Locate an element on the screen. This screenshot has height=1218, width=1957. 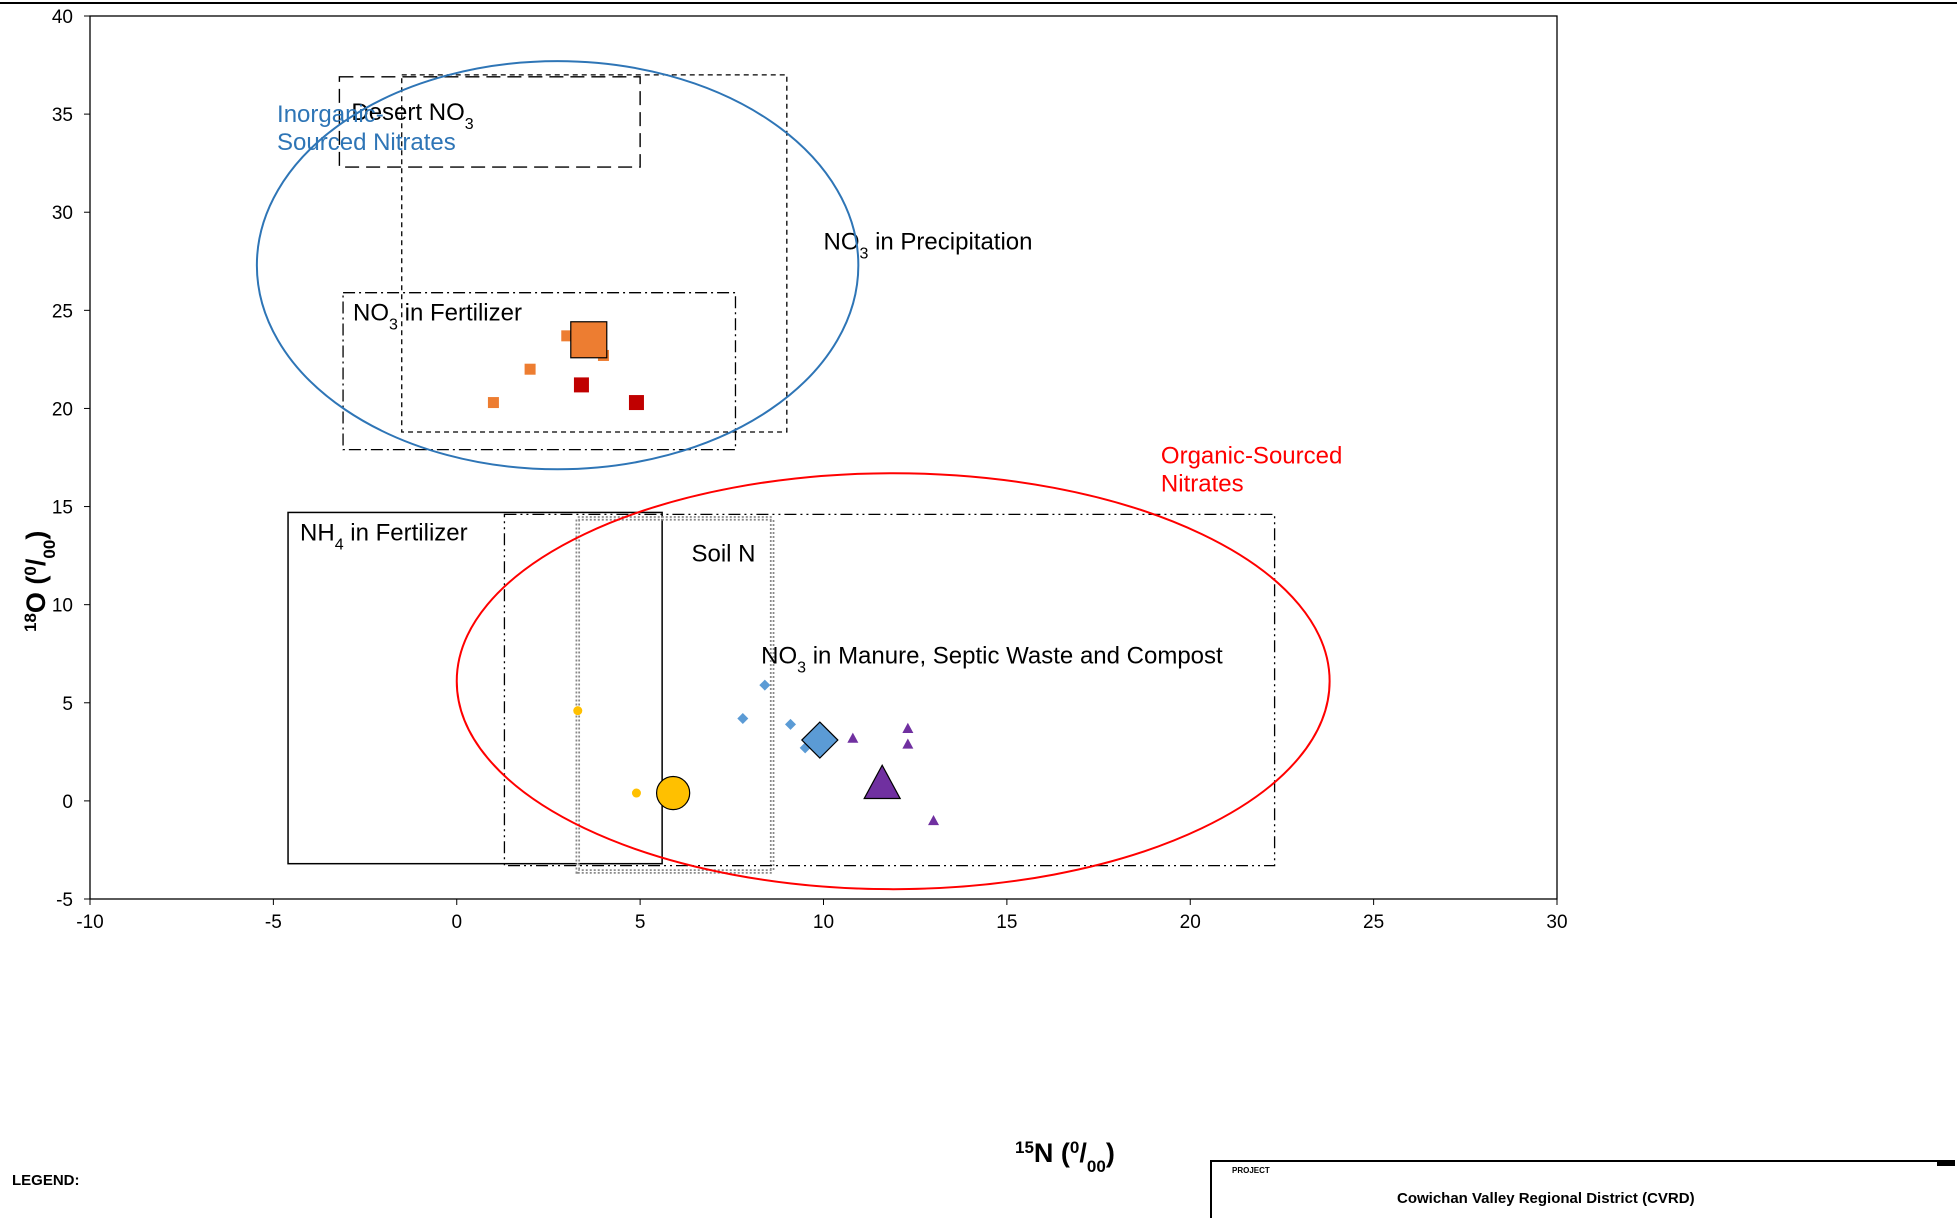
y-tick-label: 15 is located at coordinates (62, 508).